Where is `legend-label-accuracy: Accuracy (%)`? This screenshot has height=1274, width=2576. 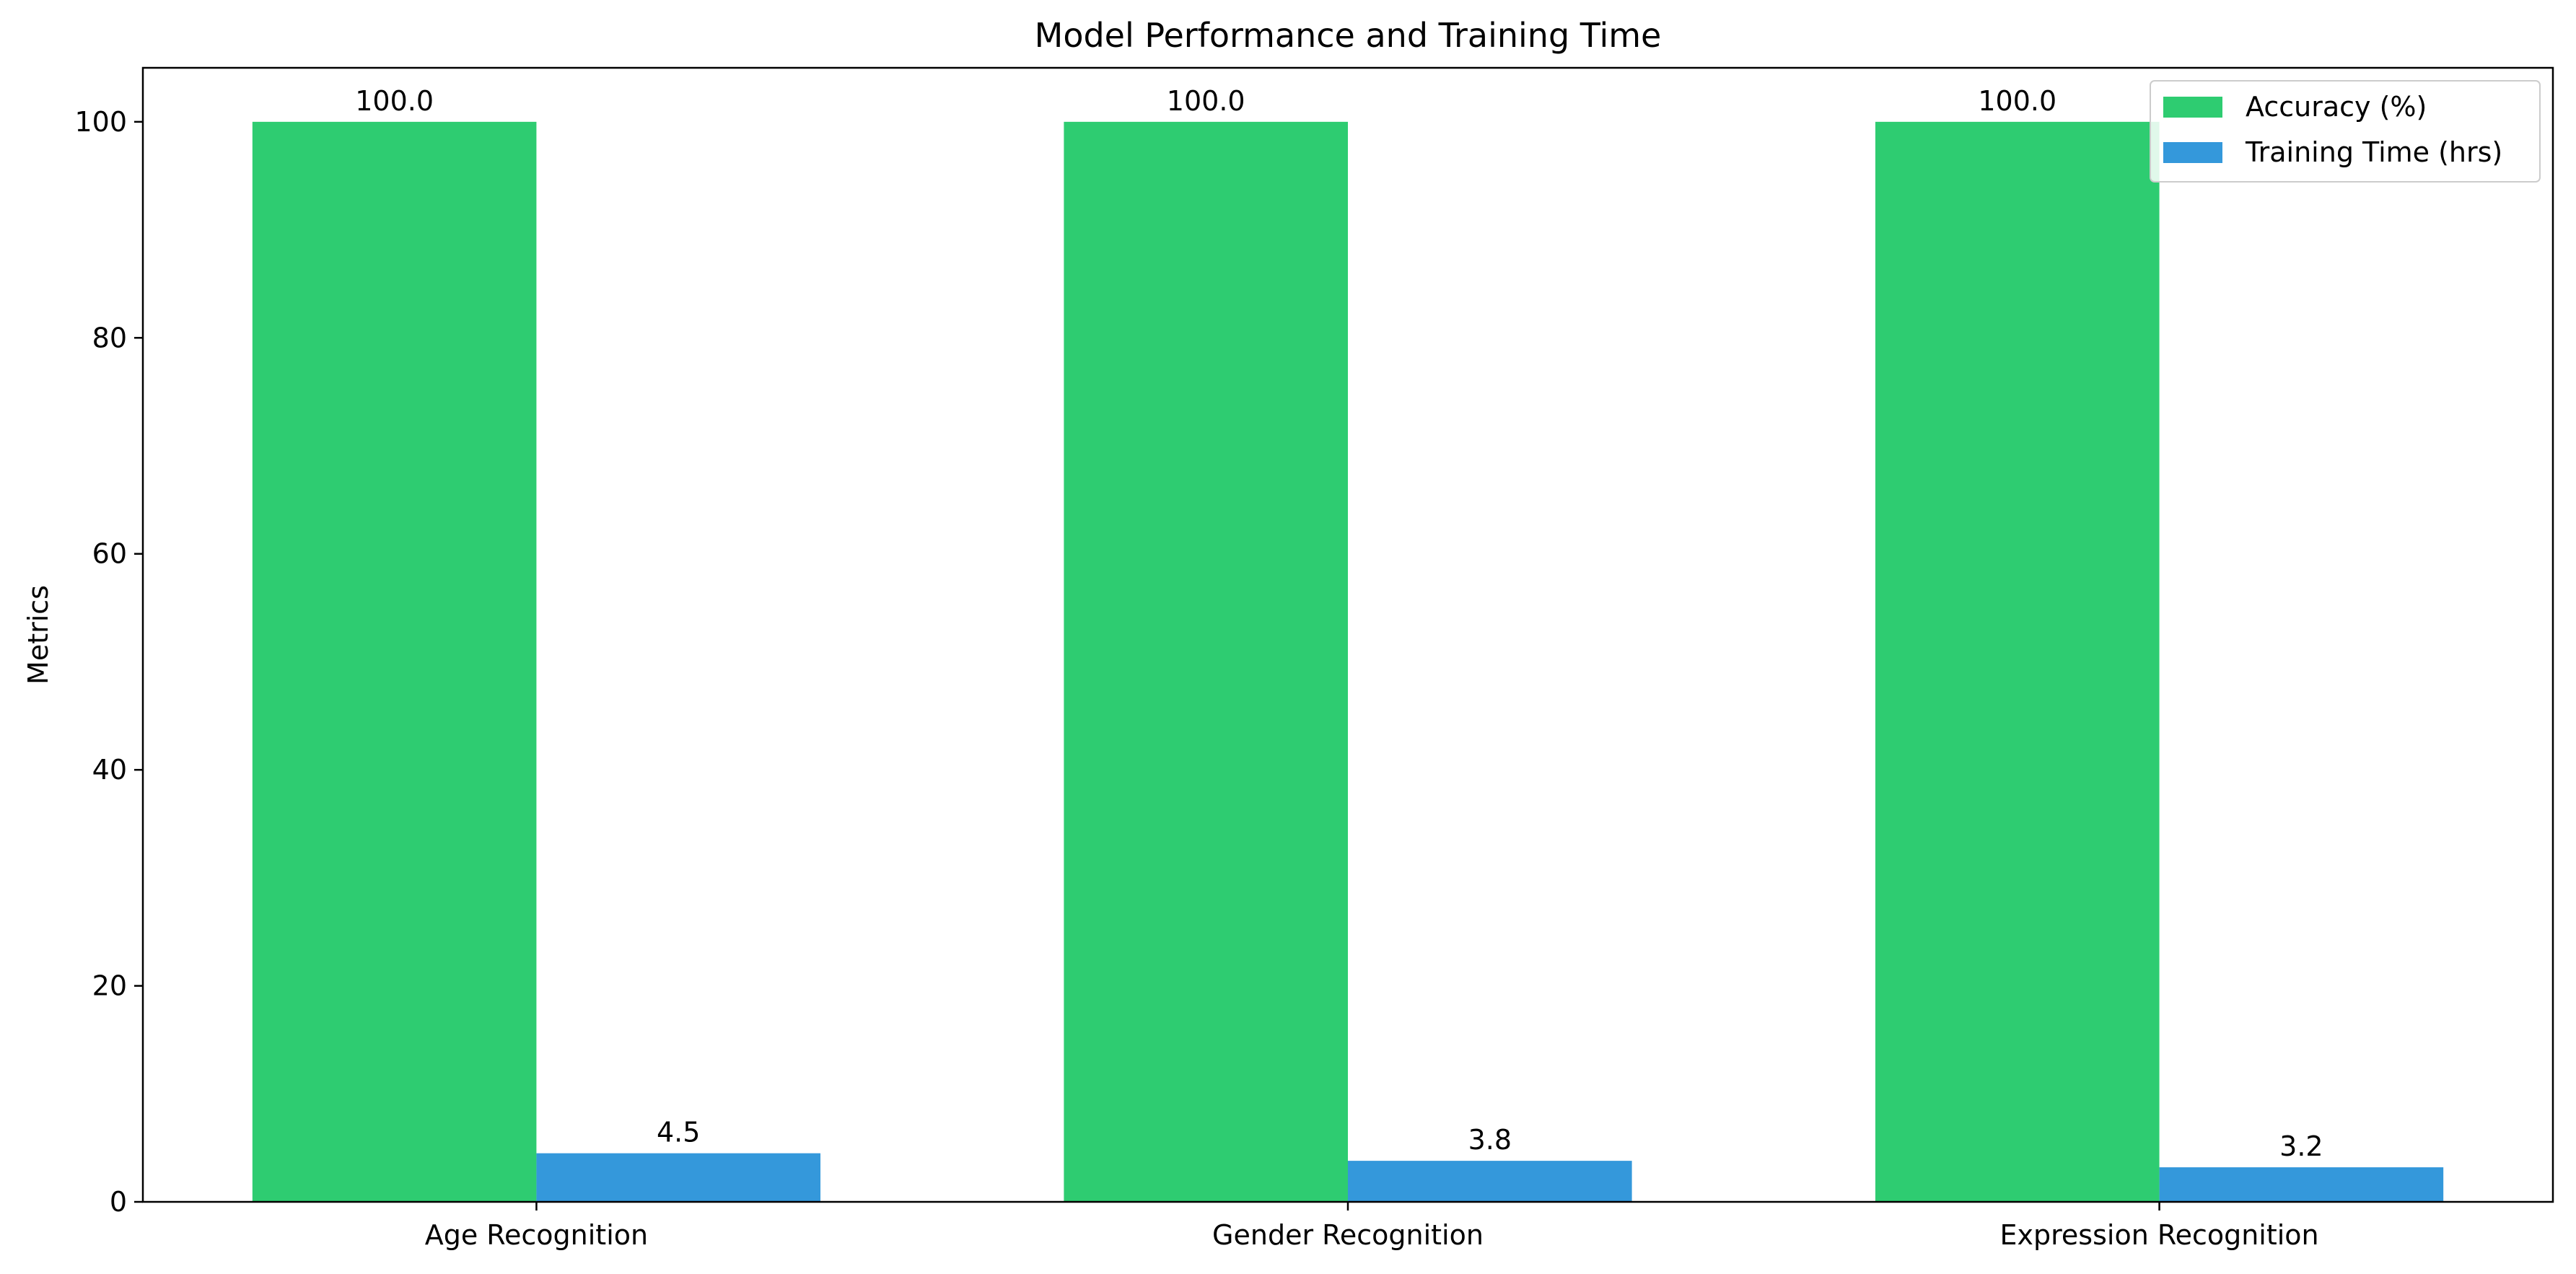
legend-label-accuracy: Accuracy (%) is located at coordinates (2336, 107).